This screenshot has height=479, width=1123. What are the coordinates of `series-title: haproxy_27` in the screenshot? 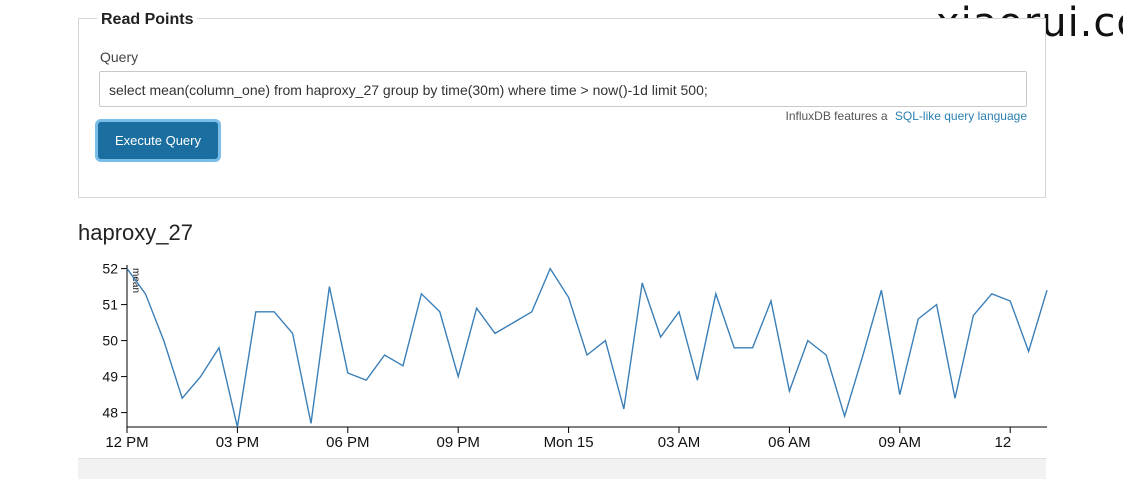 It's located at (135, 232).